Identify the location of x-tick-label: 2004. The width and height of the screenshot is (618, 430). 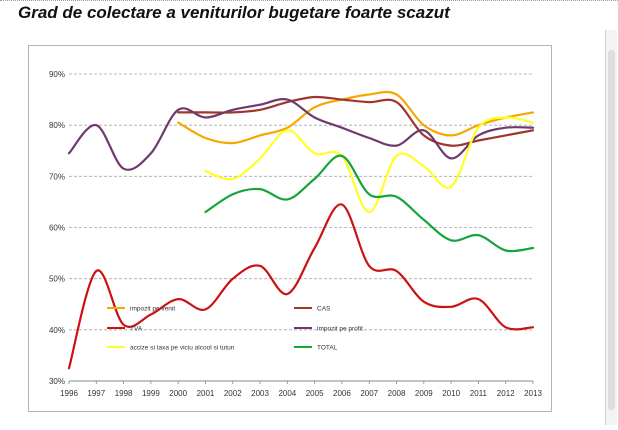
(287, 393).